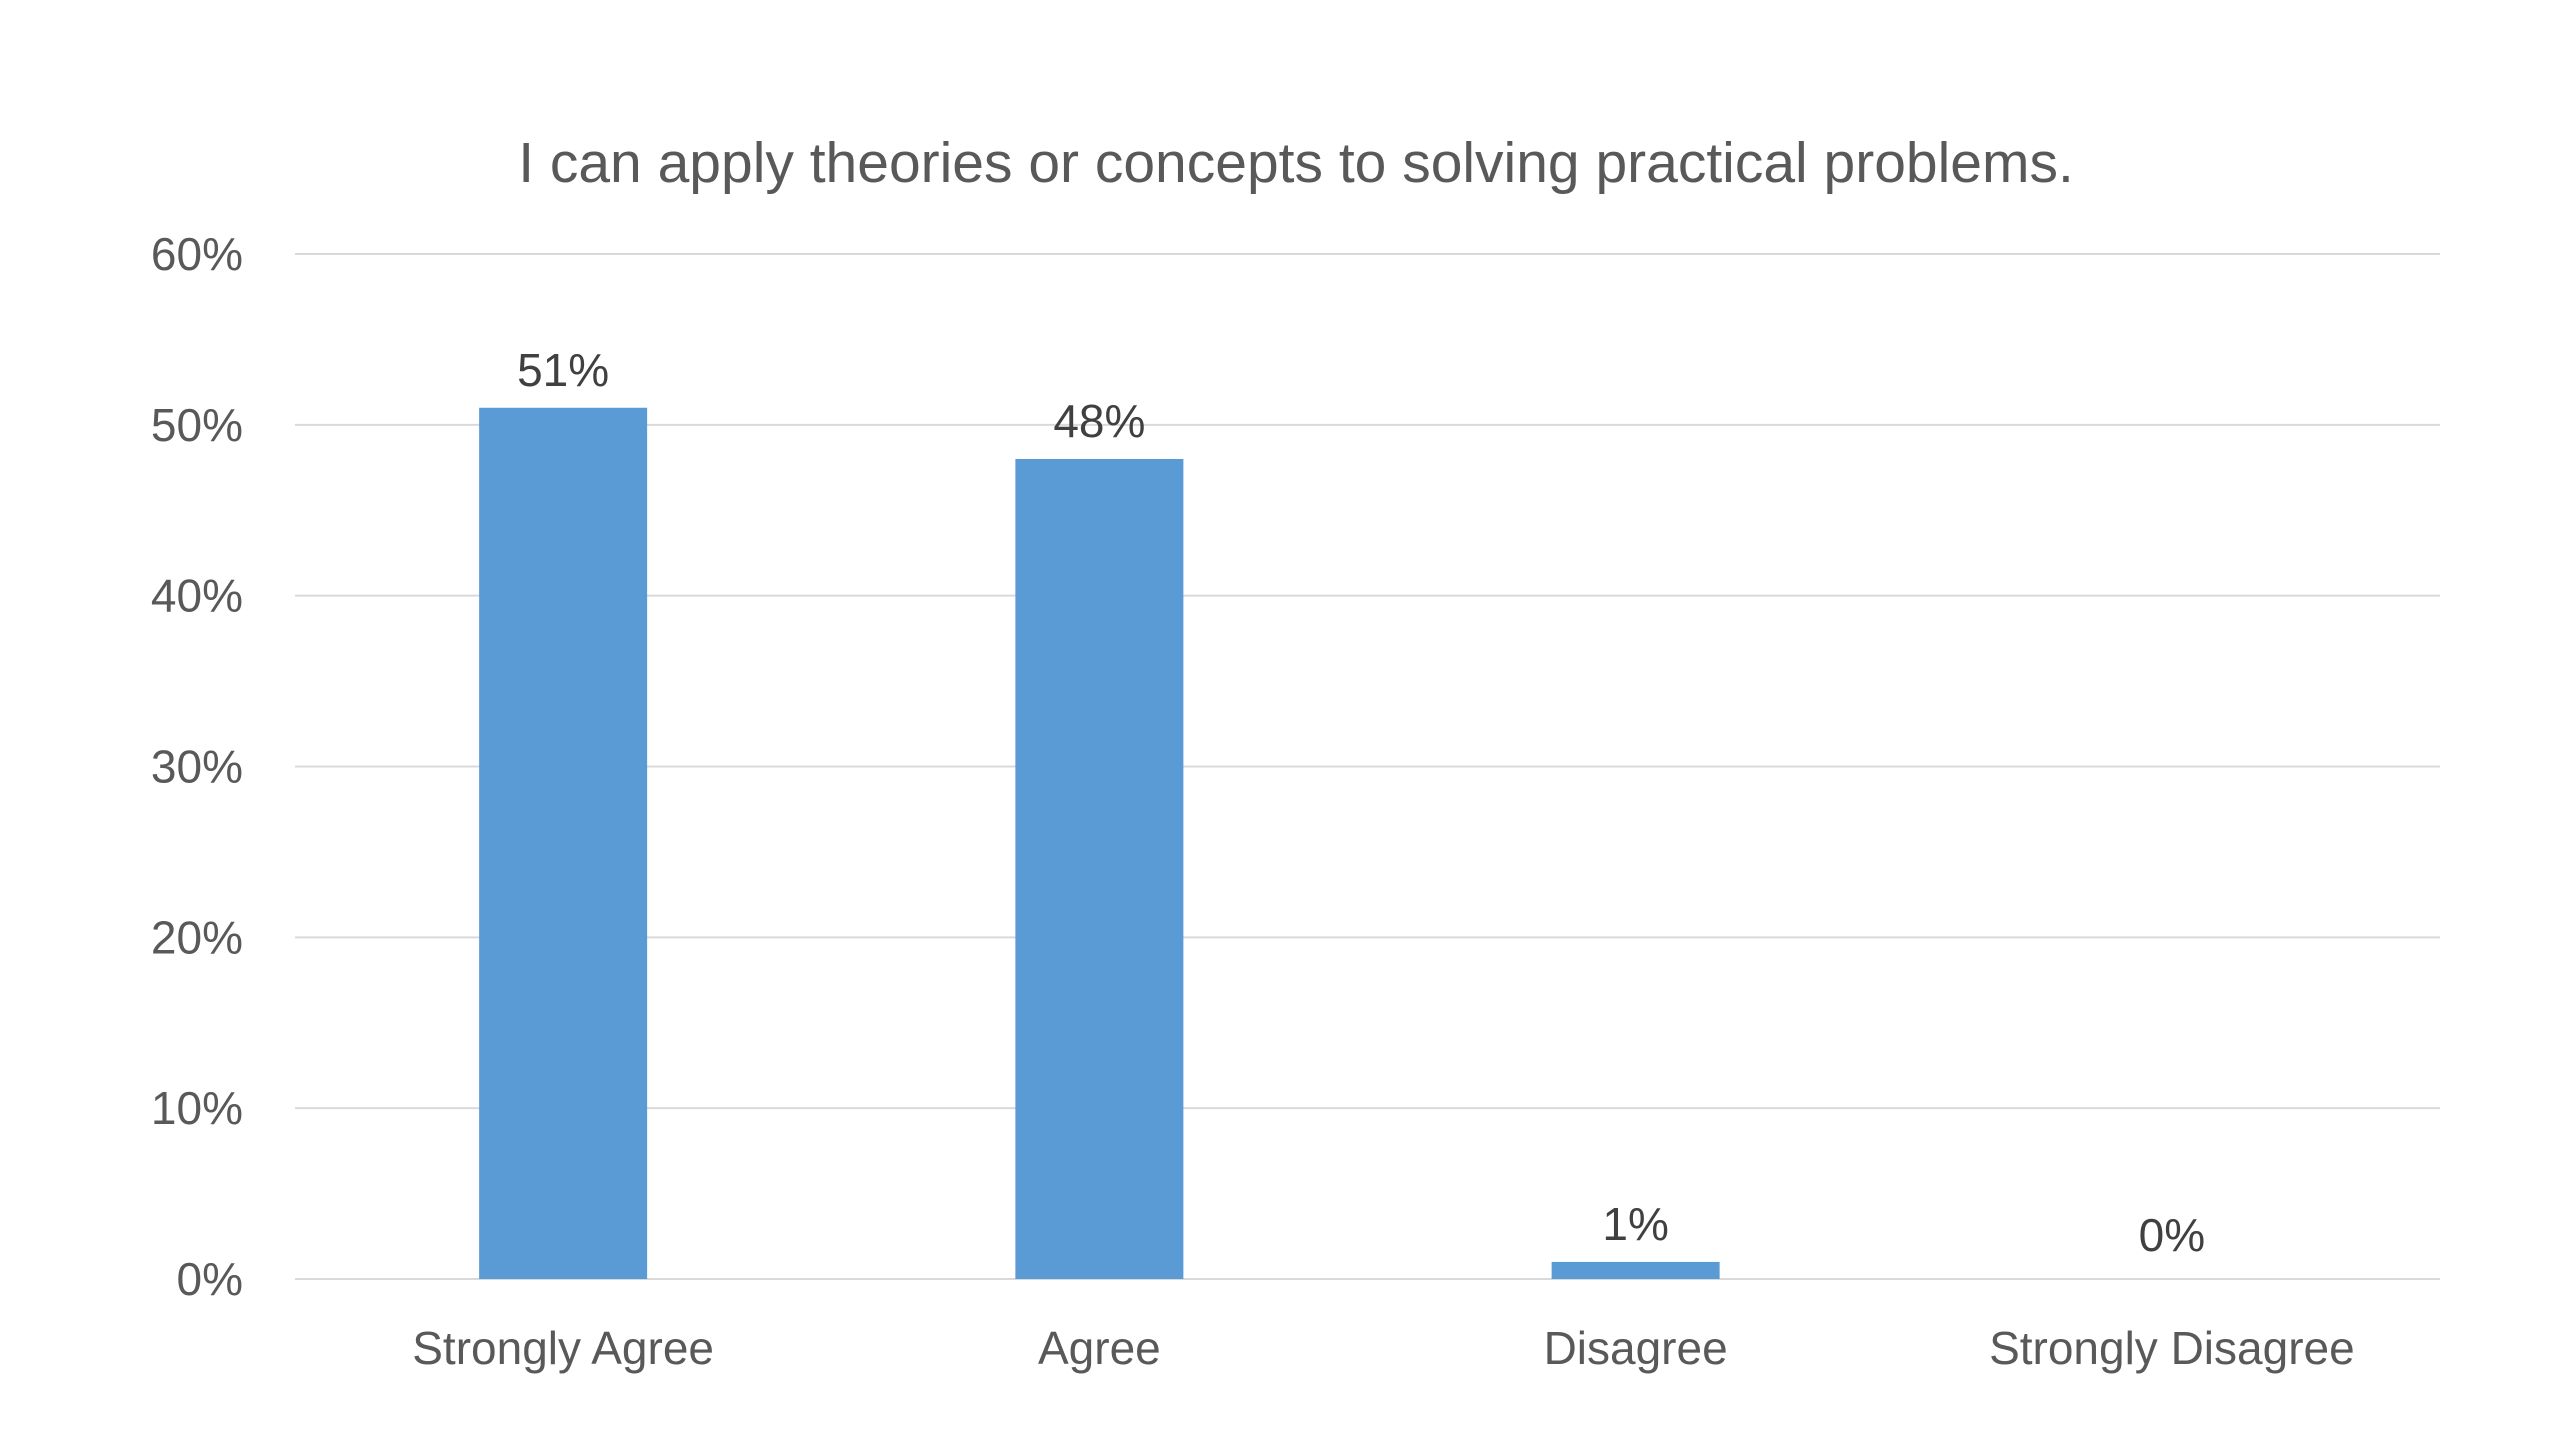 This screenshot has width=2560, height=1440. I want to click on y-tick-label: 30%, so click(197, 767).